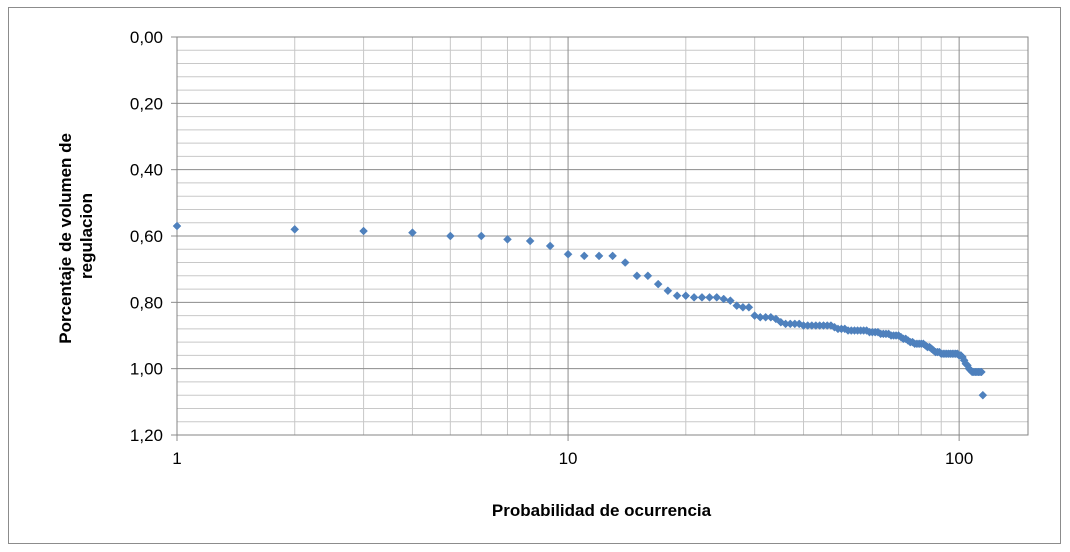 The image size is (1070, 552). Describe the element at coordinates (959, 458) in the screenshot. I see `x-tick-label: 100` at that location.